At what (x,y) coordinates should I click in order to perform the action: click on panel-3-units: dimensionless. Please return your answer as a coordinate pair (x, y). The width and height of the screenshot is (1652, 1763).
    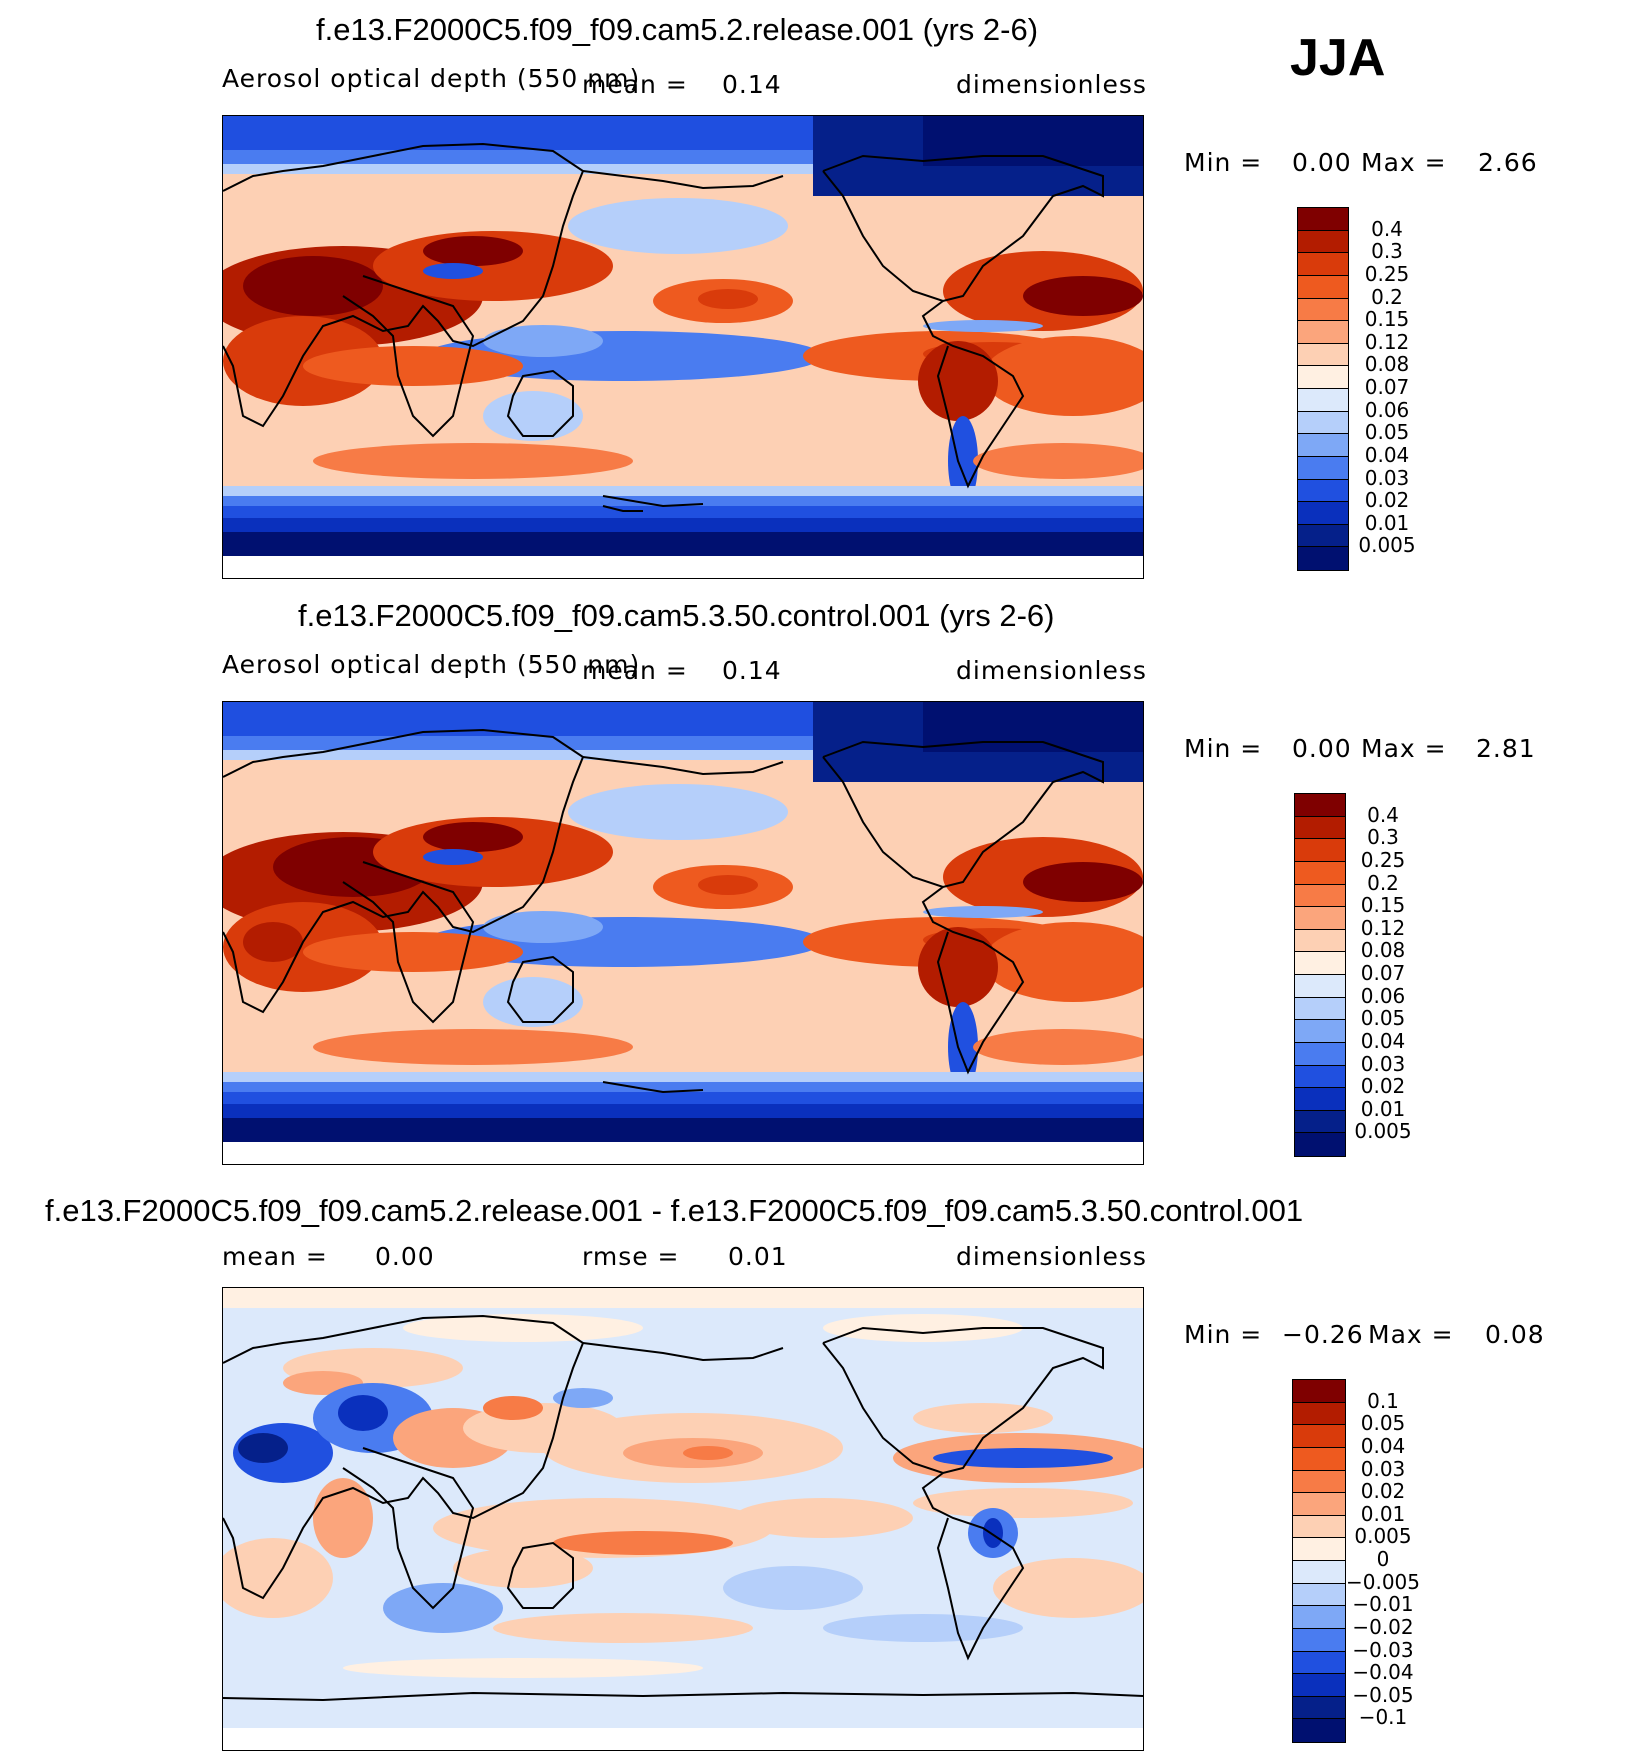
    Looking at the image, I should click on (1051, 1256).